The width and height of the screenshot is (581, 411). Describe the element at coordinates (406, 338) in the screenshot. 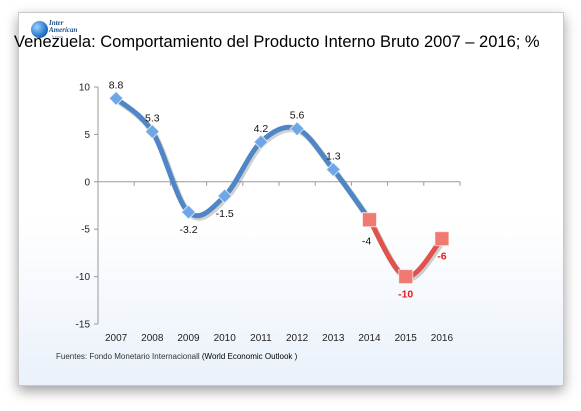

I see `x-tick-label: 2015` at that location.